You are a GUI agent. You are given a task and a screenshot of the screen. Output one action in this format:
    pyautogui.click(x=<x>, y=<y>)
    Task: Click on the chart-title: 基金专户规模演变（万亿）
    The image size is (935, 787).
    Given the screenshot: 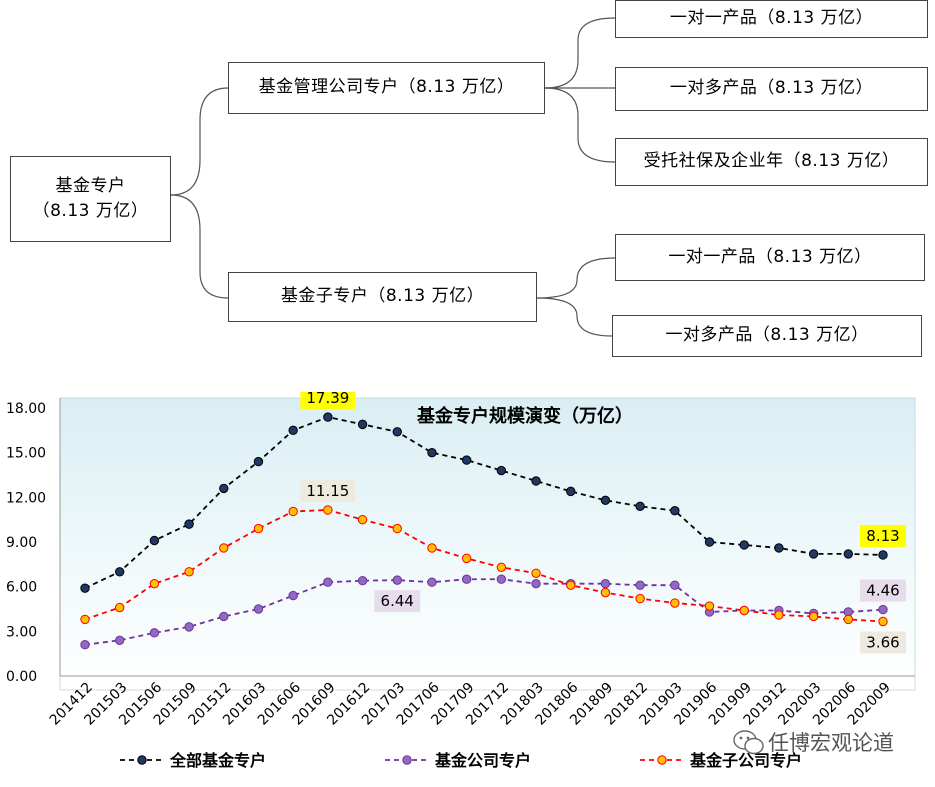 What is the action you would take?
    pyautogui.click(x=524, y=416)
    